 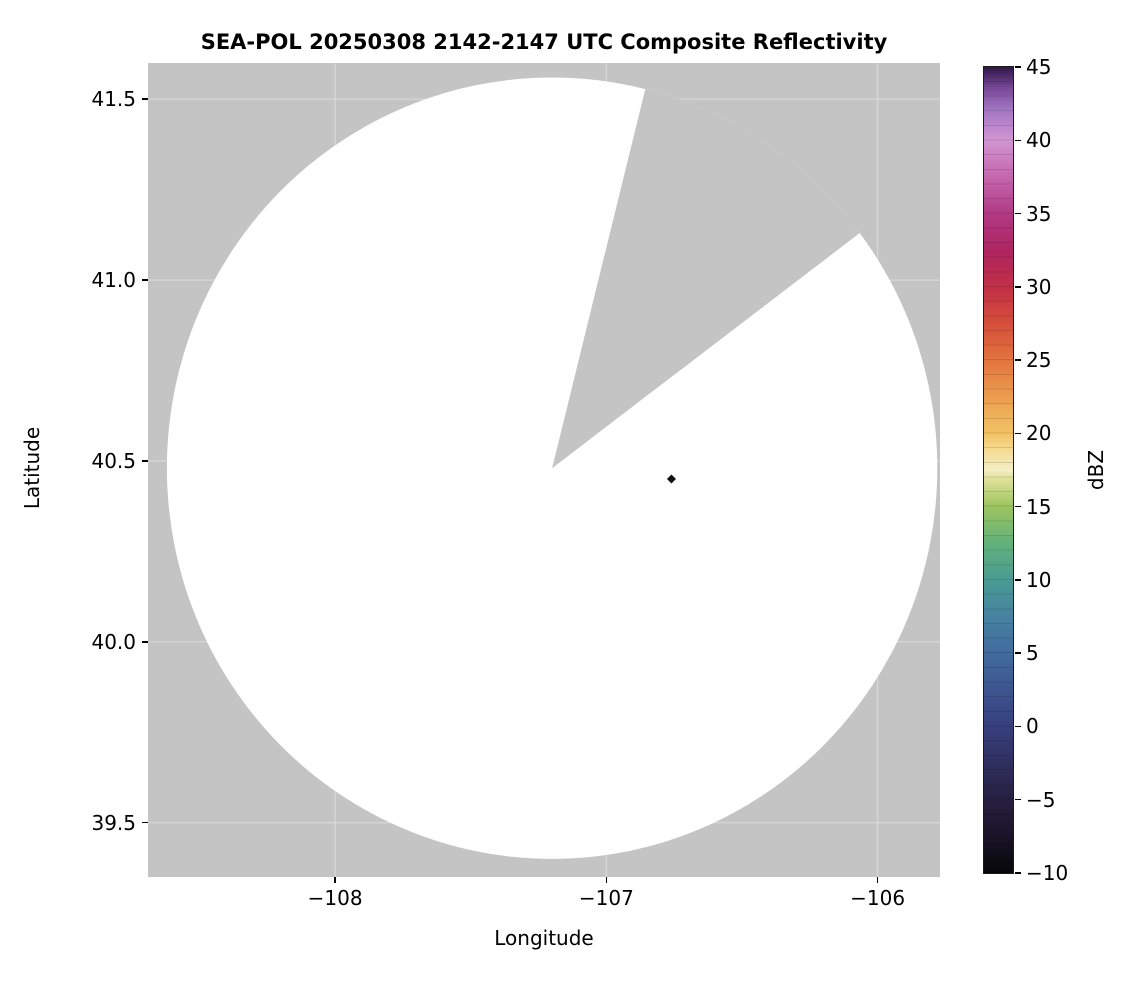 I want to click on colorbar-label: dBZ, so click(x=1096, y=470).